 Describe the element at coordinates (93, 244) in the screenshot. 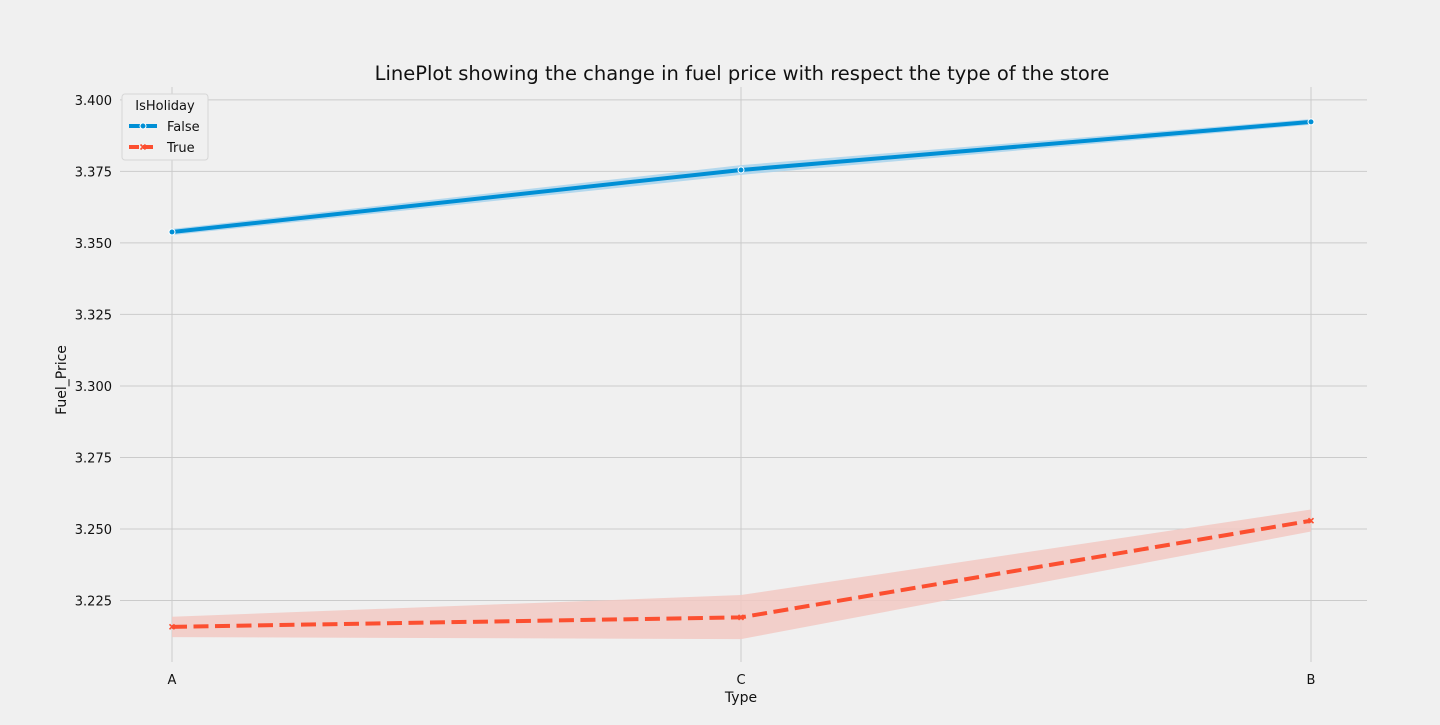

I see `y-tick-label: 3.350` at that location.